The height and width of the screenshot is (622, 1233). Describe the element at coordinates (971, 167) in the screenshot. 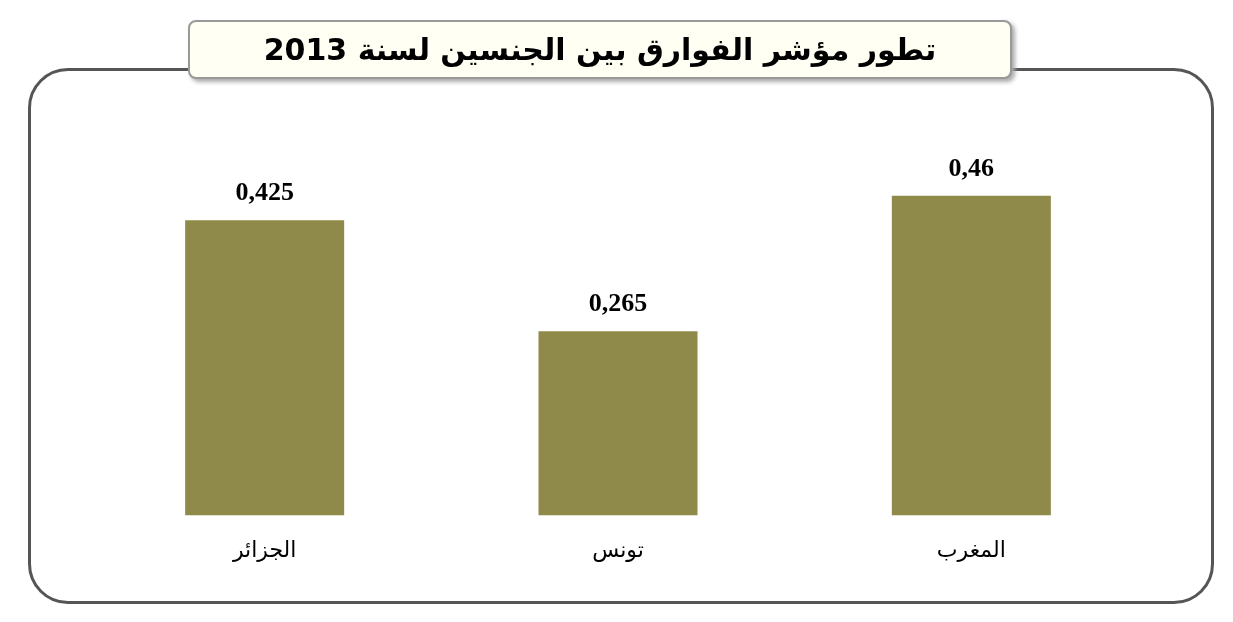

I see `data-label: 0,46` at that location.